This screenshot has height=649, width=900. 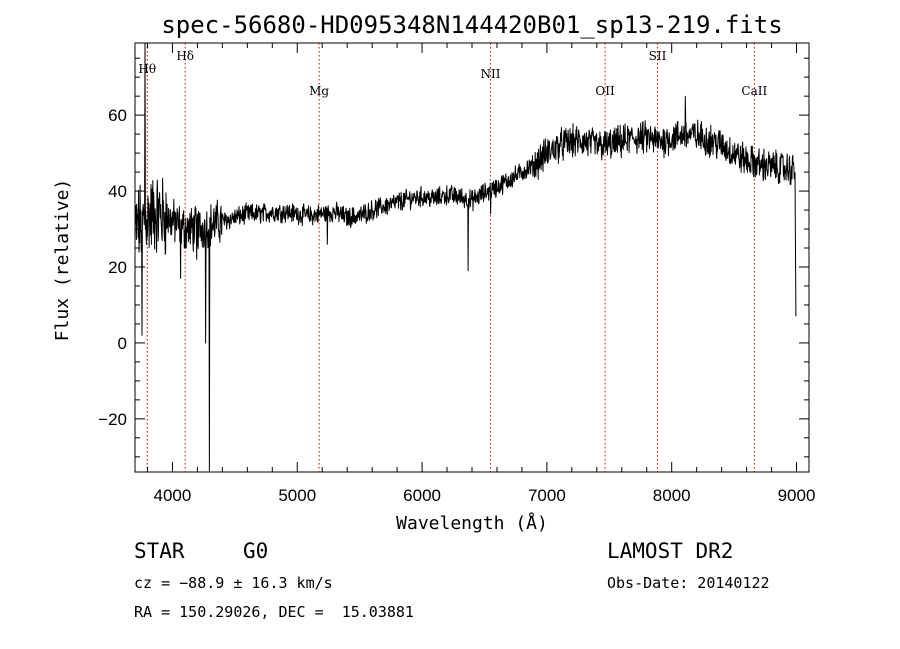 What do you see at coordinates (472, 523) in the screenshot?
I see `x-axis-label: Wavelength (Å)` at bounding box center [472, 523].